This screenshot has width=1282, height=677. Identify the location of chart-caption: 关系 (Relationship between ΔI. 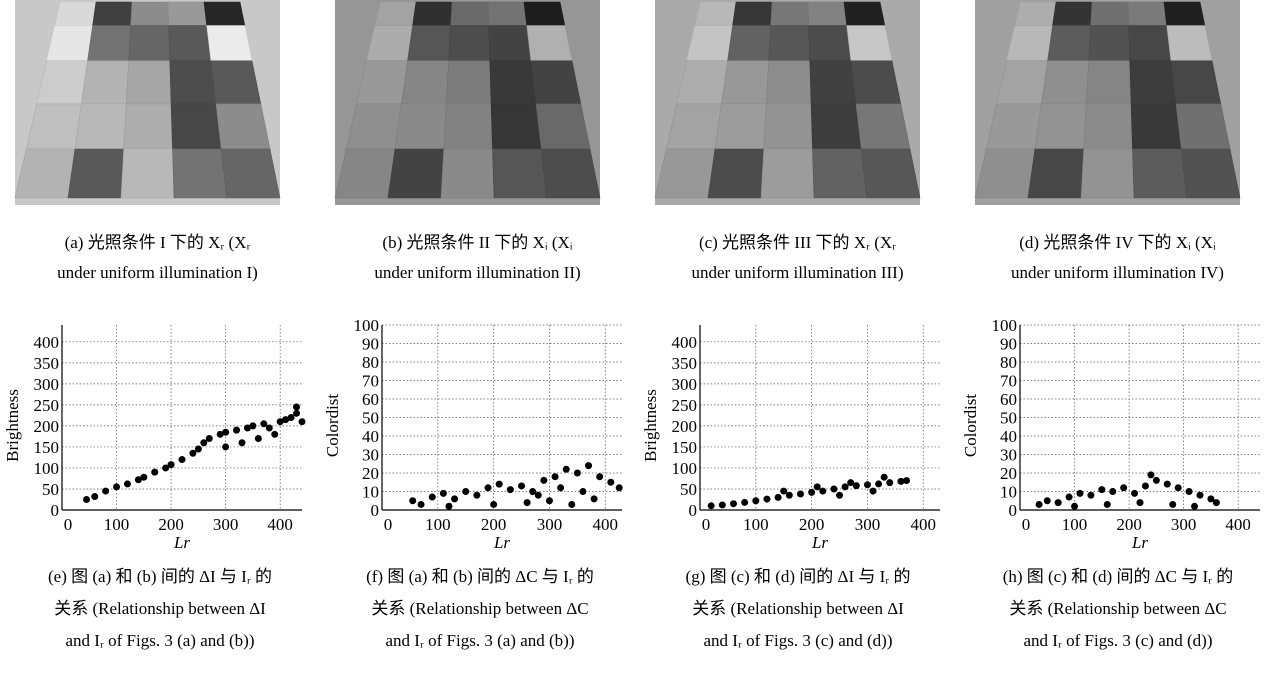
(160, 608).